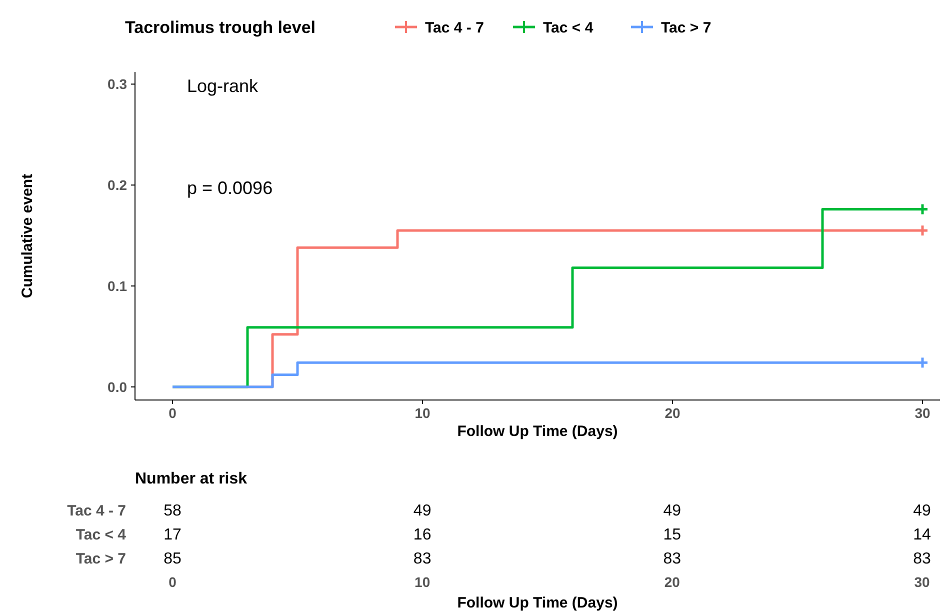 This screenshot has height=613, width=947. I want to click on data-label: 58, so click(173, 511).